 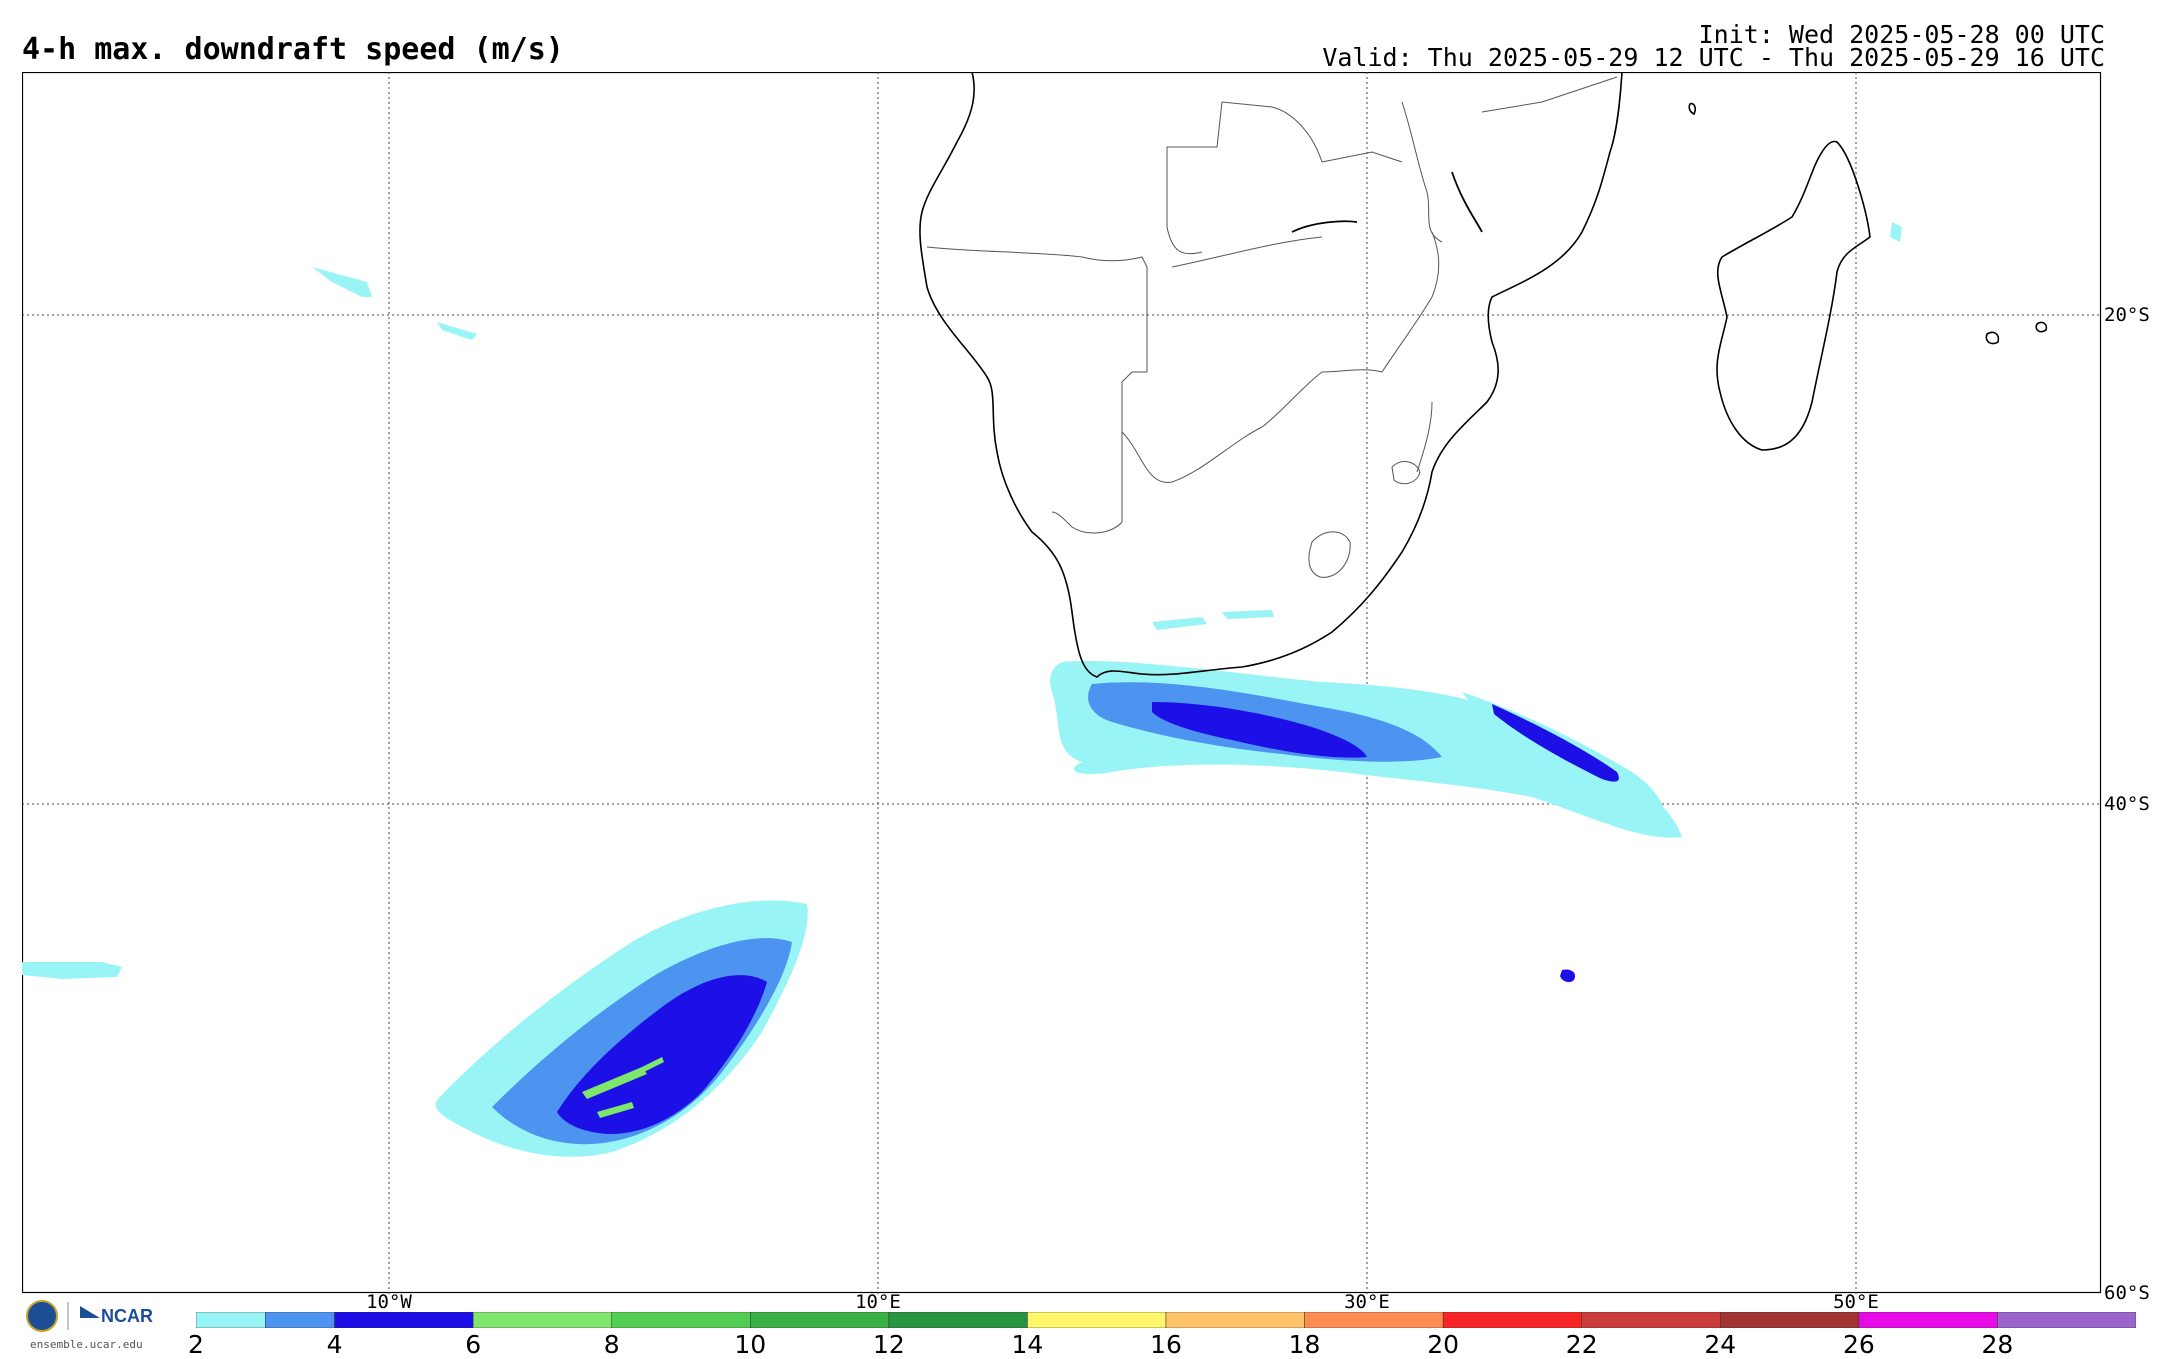 I want to click on border-angola-zambia, so click(x=1184, y=201).